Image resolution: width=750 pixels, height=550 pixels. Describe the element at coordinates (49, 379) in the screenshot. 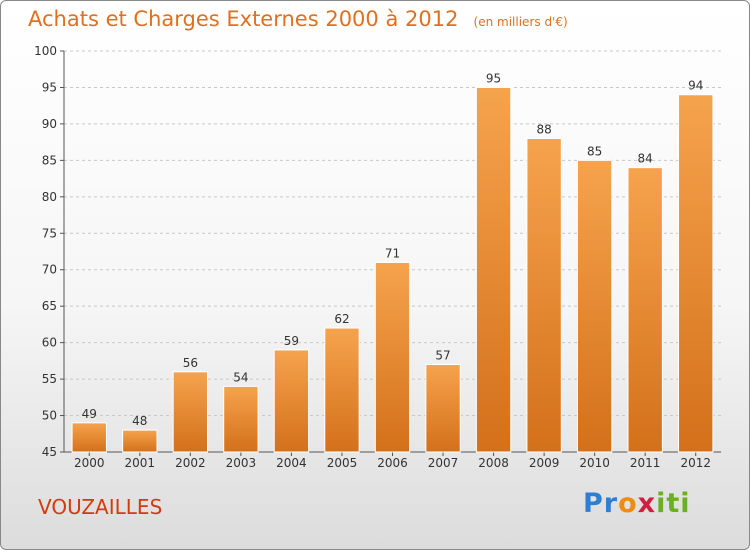

I see `y-tick-label: 55` at that location.